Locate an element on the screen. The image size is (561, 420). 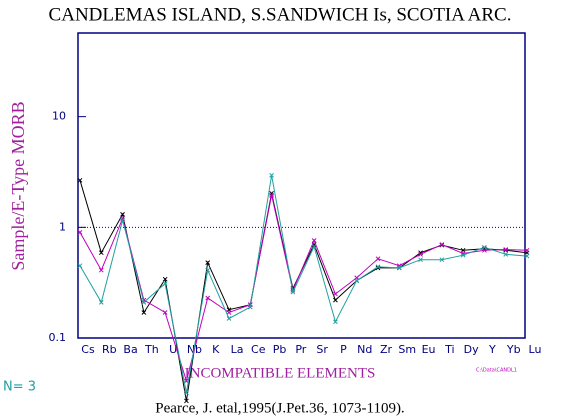
x-tick-label: La is located at coordinates (237, 349).